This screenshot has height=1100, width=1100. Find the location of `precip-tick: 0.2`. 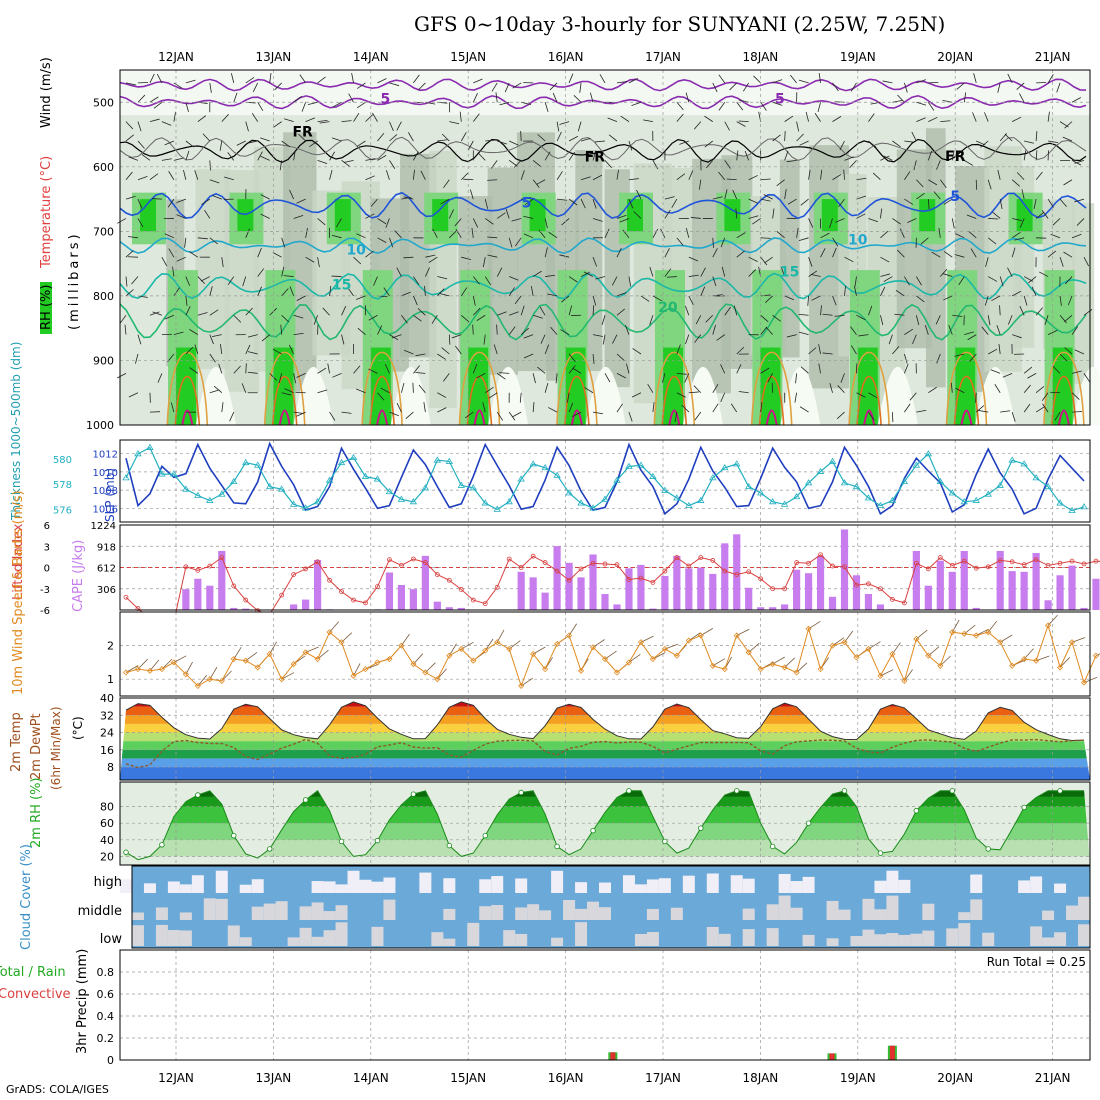

precip-tick: 0.2 is located at coordinates (106, 1038).